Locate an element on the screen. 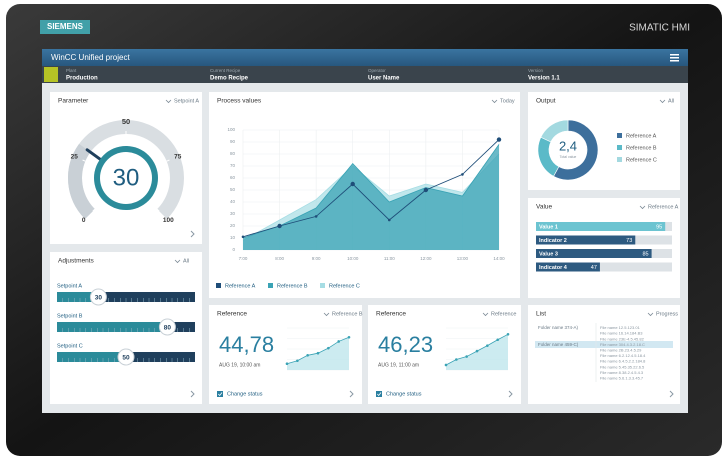 The image size is (728, 462). file-item: File name 6.2.12.4.5.18.4 is located at coordinates (623, 355).